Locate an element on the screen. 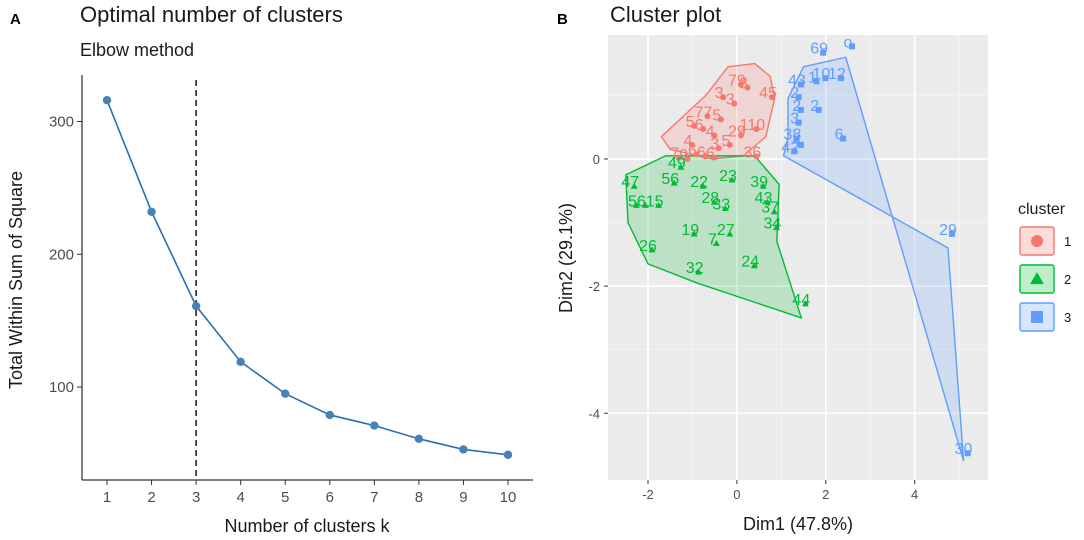 The height and width of the screenshot is (540, 1084). cluster-2-point-label-20: 44 is located at coordinates (801, 300).